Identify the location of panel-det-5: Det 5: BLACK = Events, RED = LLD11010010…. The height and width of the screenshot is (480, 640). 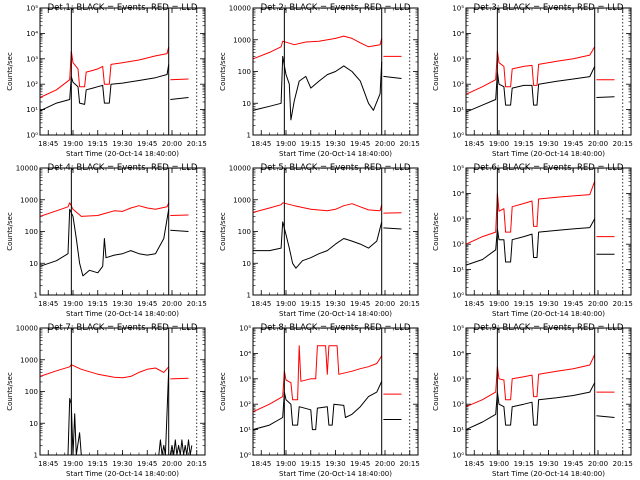
(319, 240).